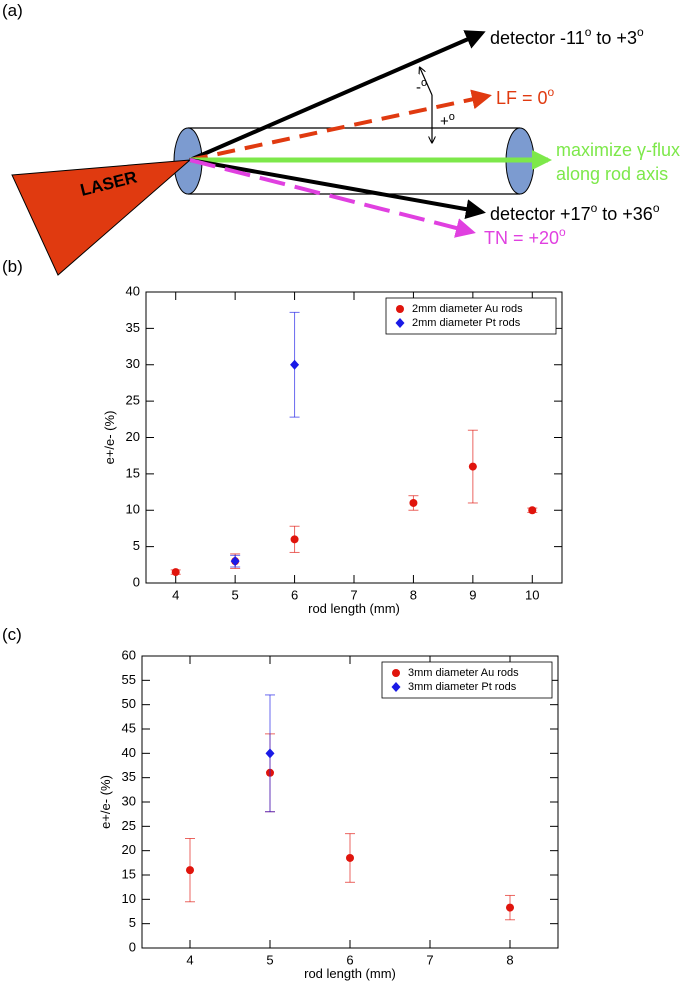 Image resolution: width=700 pixels, height=986 pixels. Describe the element at coordinates (421, 86) in the screenshot. I see `minus-label: -o` at that location.